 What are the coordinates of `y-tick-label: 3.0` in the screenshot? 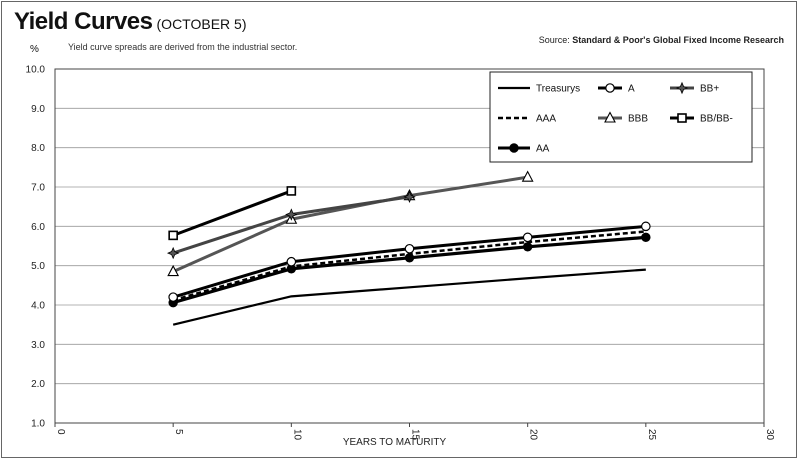 It's located at (38, 345).